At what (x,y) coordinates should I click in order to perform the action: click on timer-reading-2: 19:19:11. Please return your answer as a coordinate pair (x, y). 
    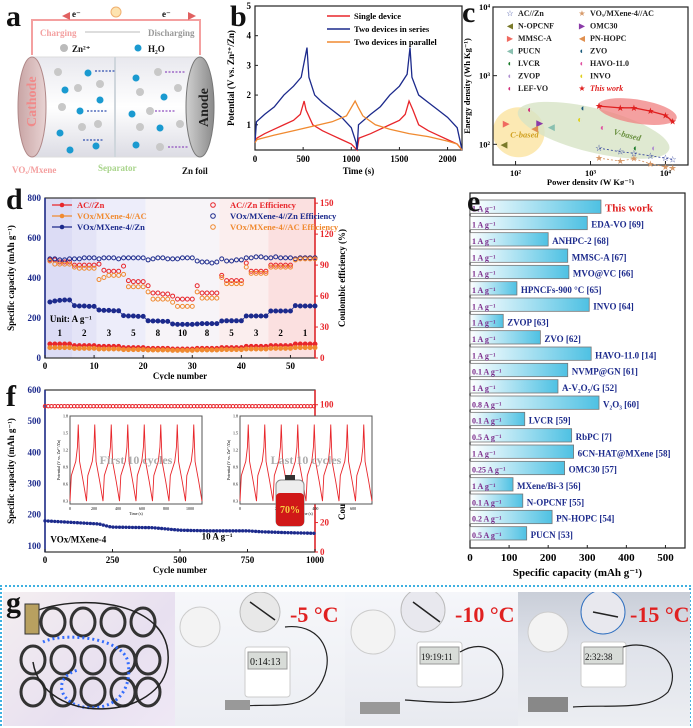
    Looking at the image, I should click on (437, 657).